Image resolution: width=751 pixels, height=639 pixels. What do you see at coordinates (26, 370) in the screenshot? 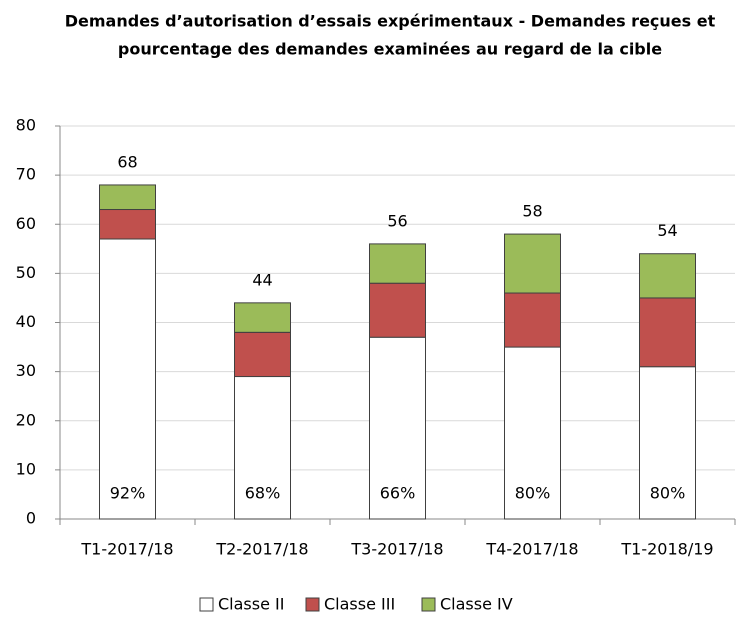
I see `y-tick-label: 30` at bounding box center [26, 370].